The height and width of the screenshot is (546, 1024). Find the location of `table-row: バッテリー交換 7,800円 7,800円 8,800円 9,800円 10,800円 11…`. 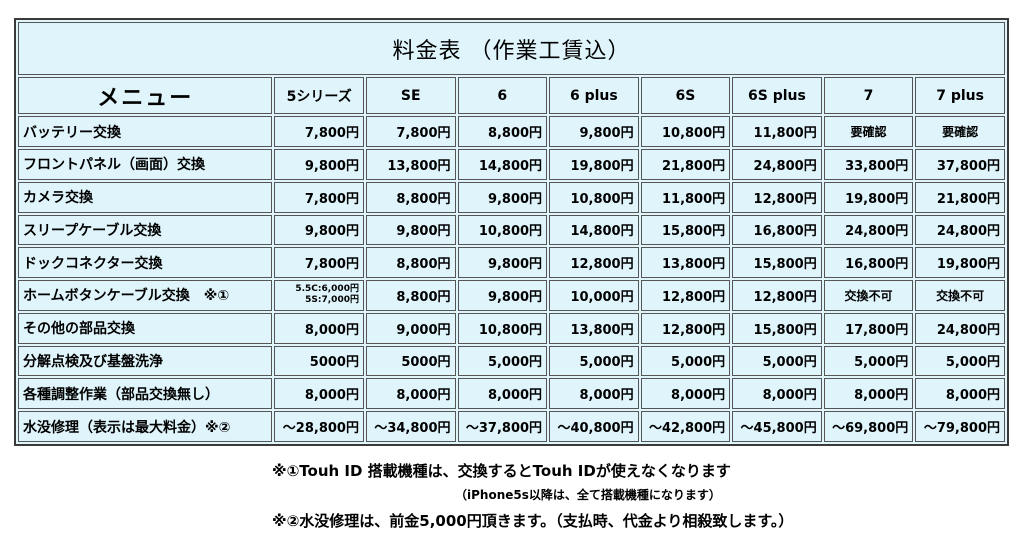

table-row: バッテリー交換 7,800円 7,800円 8,800円 9,800円 10,800円 11… is located at coordinates (511, 131).